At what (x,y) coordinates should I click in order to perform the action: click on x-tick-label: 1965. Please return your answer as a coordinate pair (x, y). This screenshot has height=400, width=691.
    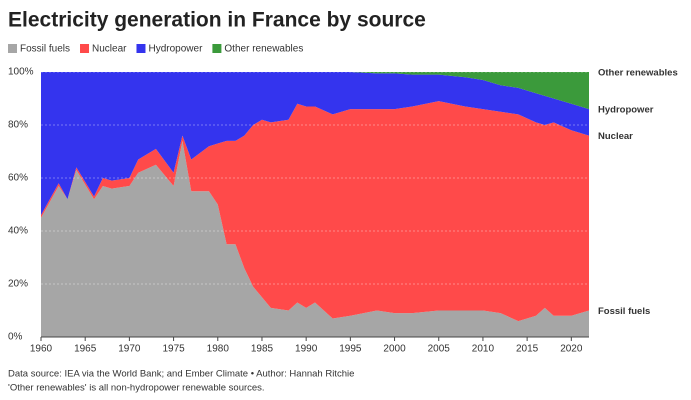
    Looking at the image, I should click on (85, 349).